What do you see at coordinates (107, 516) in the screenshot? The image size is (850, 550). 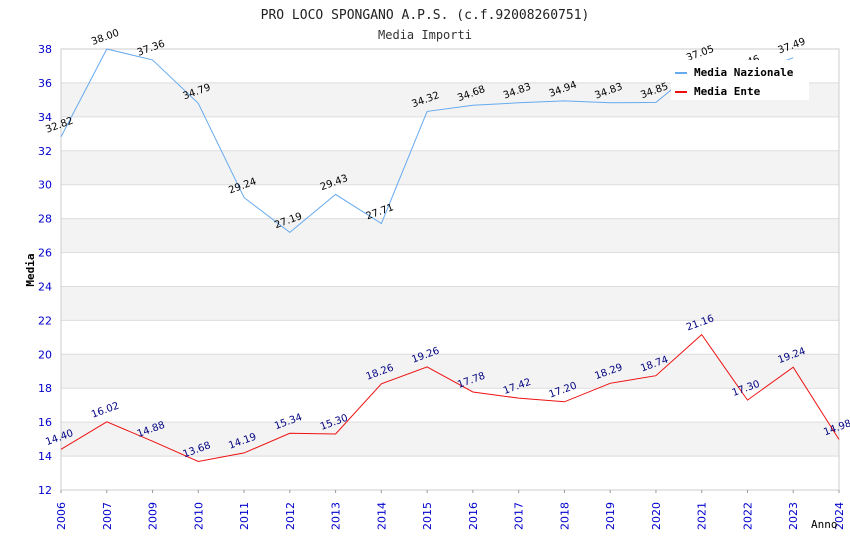 I see `x-tick-label: 2007` at bounding box center [107, 516].